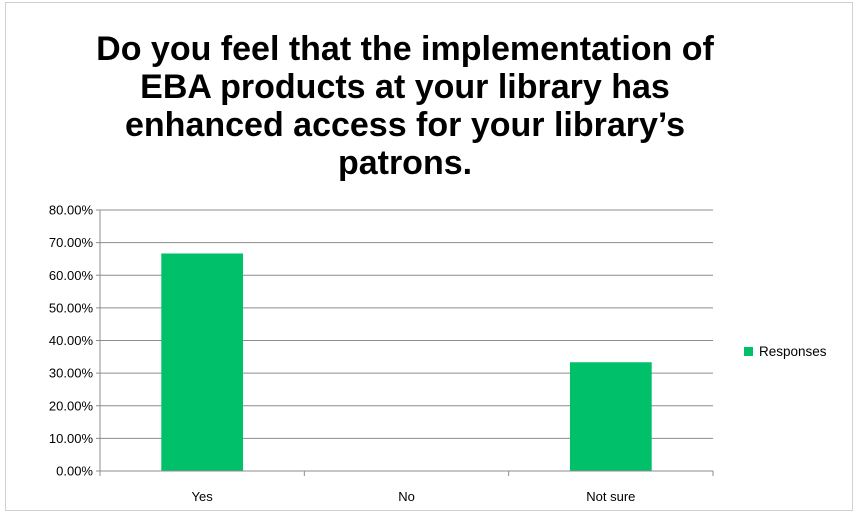 The width and height of the screenshot is (859, 515). What do you see at coordinates (748, 351) in the screenshot?
I see `legend-swatch` at bounding box center [748, 351].